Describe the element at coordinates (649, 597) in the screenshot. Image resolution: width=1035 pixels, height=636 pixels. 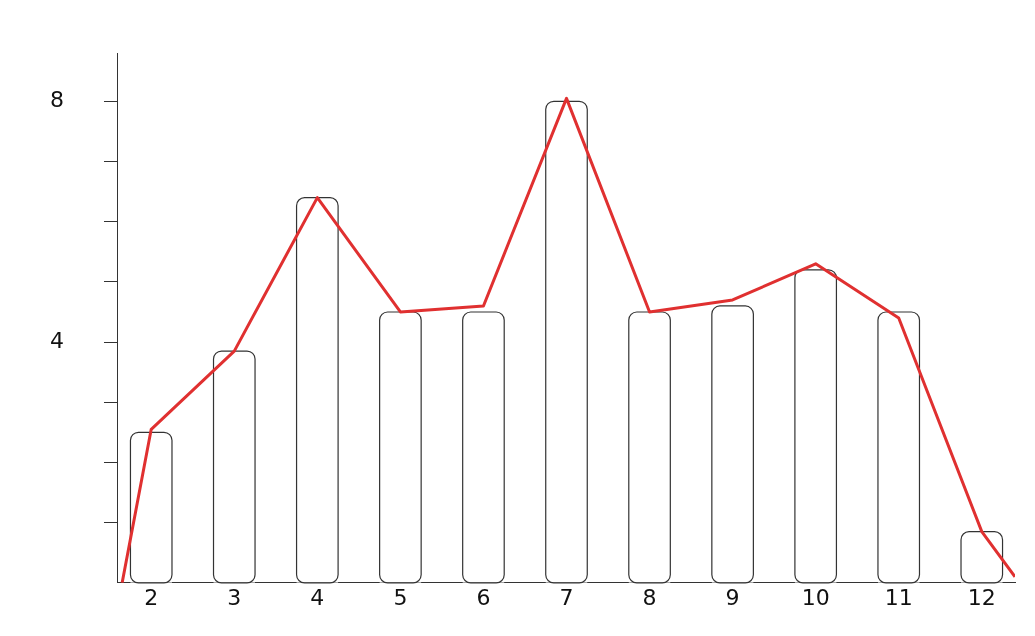
I see `x-tick-label: 8` at that location.